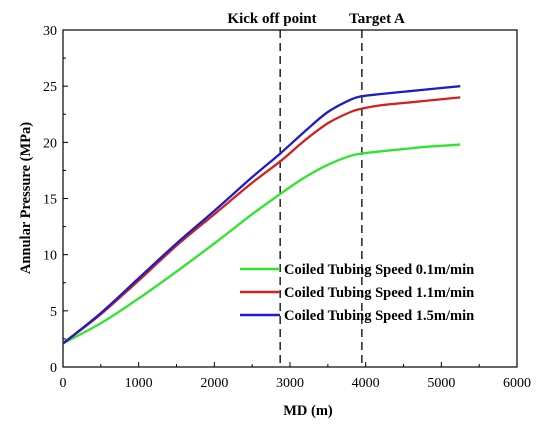 Image resolution: width=550 pixels, height=435 pixels. What do you see at coordinates (50, 256) in the screenshot?
I see `y-tick-label: 10` at bounding box center [50, 256].